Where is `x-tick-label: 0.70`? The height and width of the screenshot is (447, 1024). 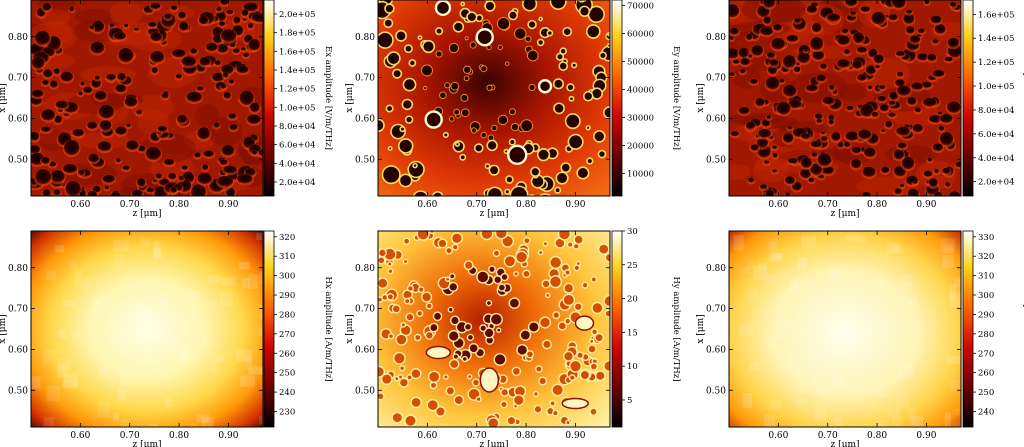
x-tick-label: 0.70 is located at coordinates (130, 436).